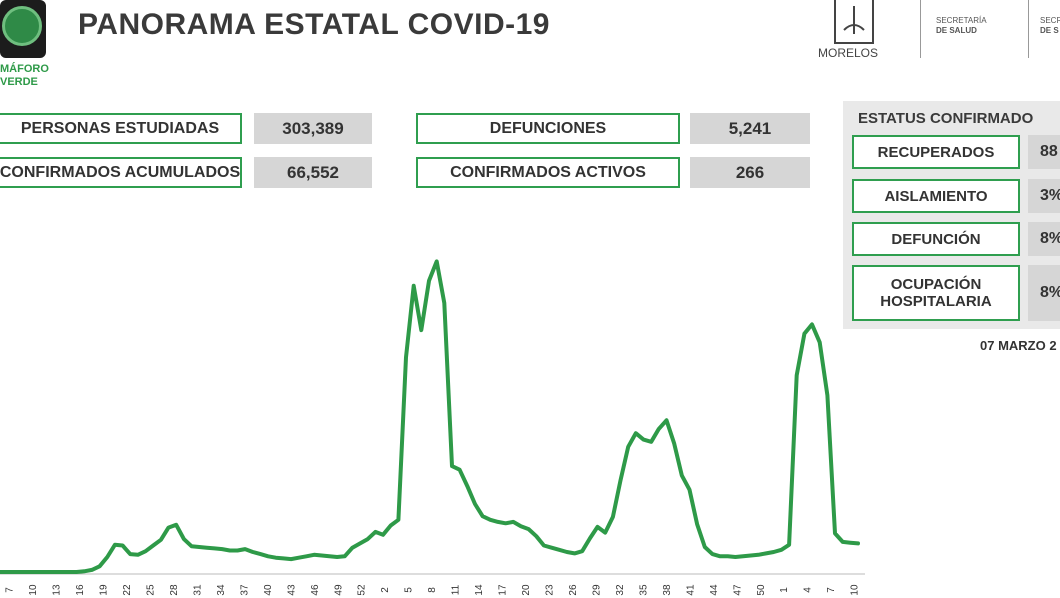 The height and width of the screenshot is (598, 1060). I want to click on page-title: PANORAMA ESTATAL COVID-19, so click(314, 24).